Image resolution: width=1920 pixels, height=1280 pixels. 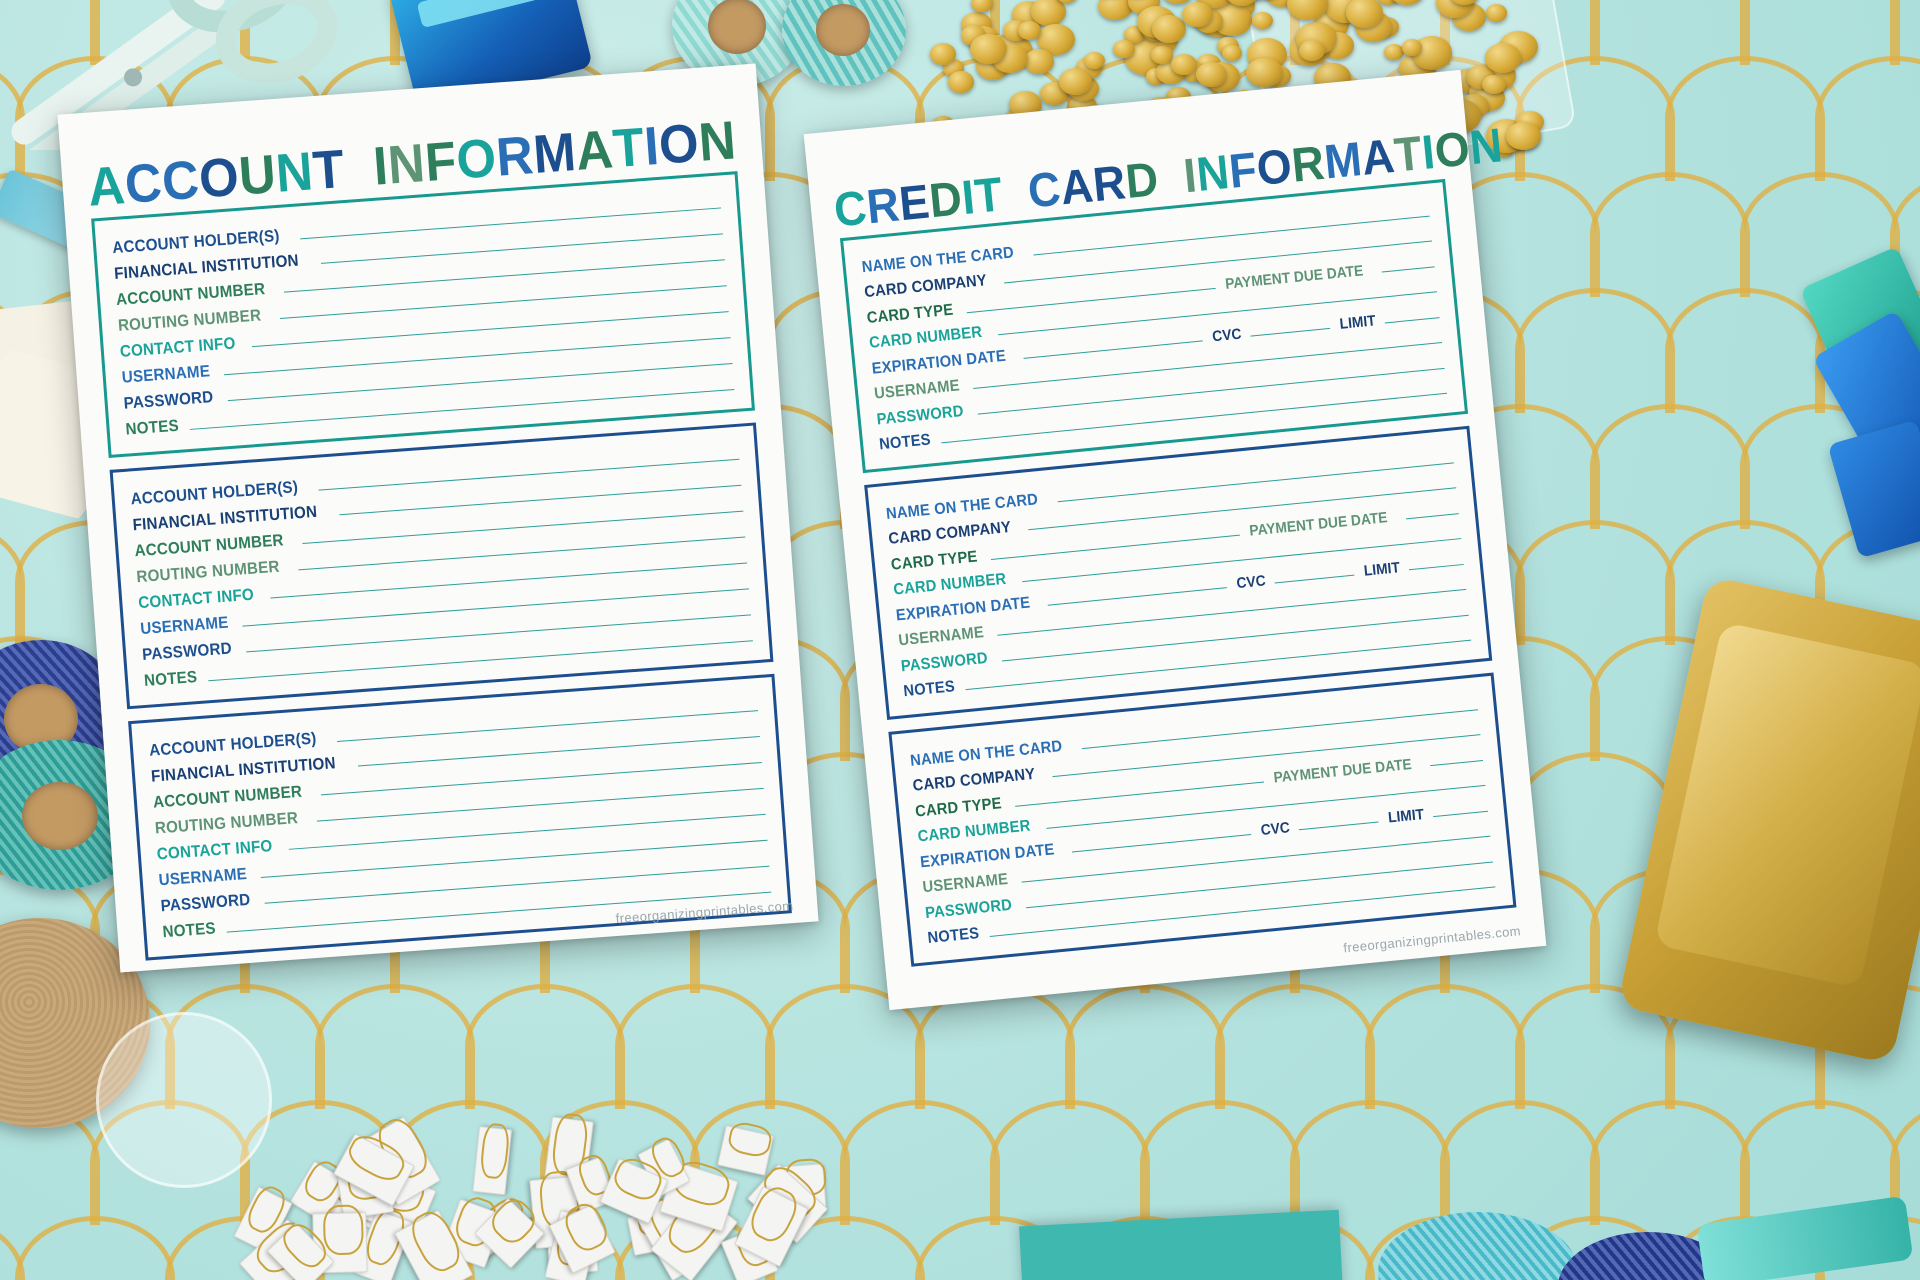 I want to click on title-letter, so click(x=359, y=168).